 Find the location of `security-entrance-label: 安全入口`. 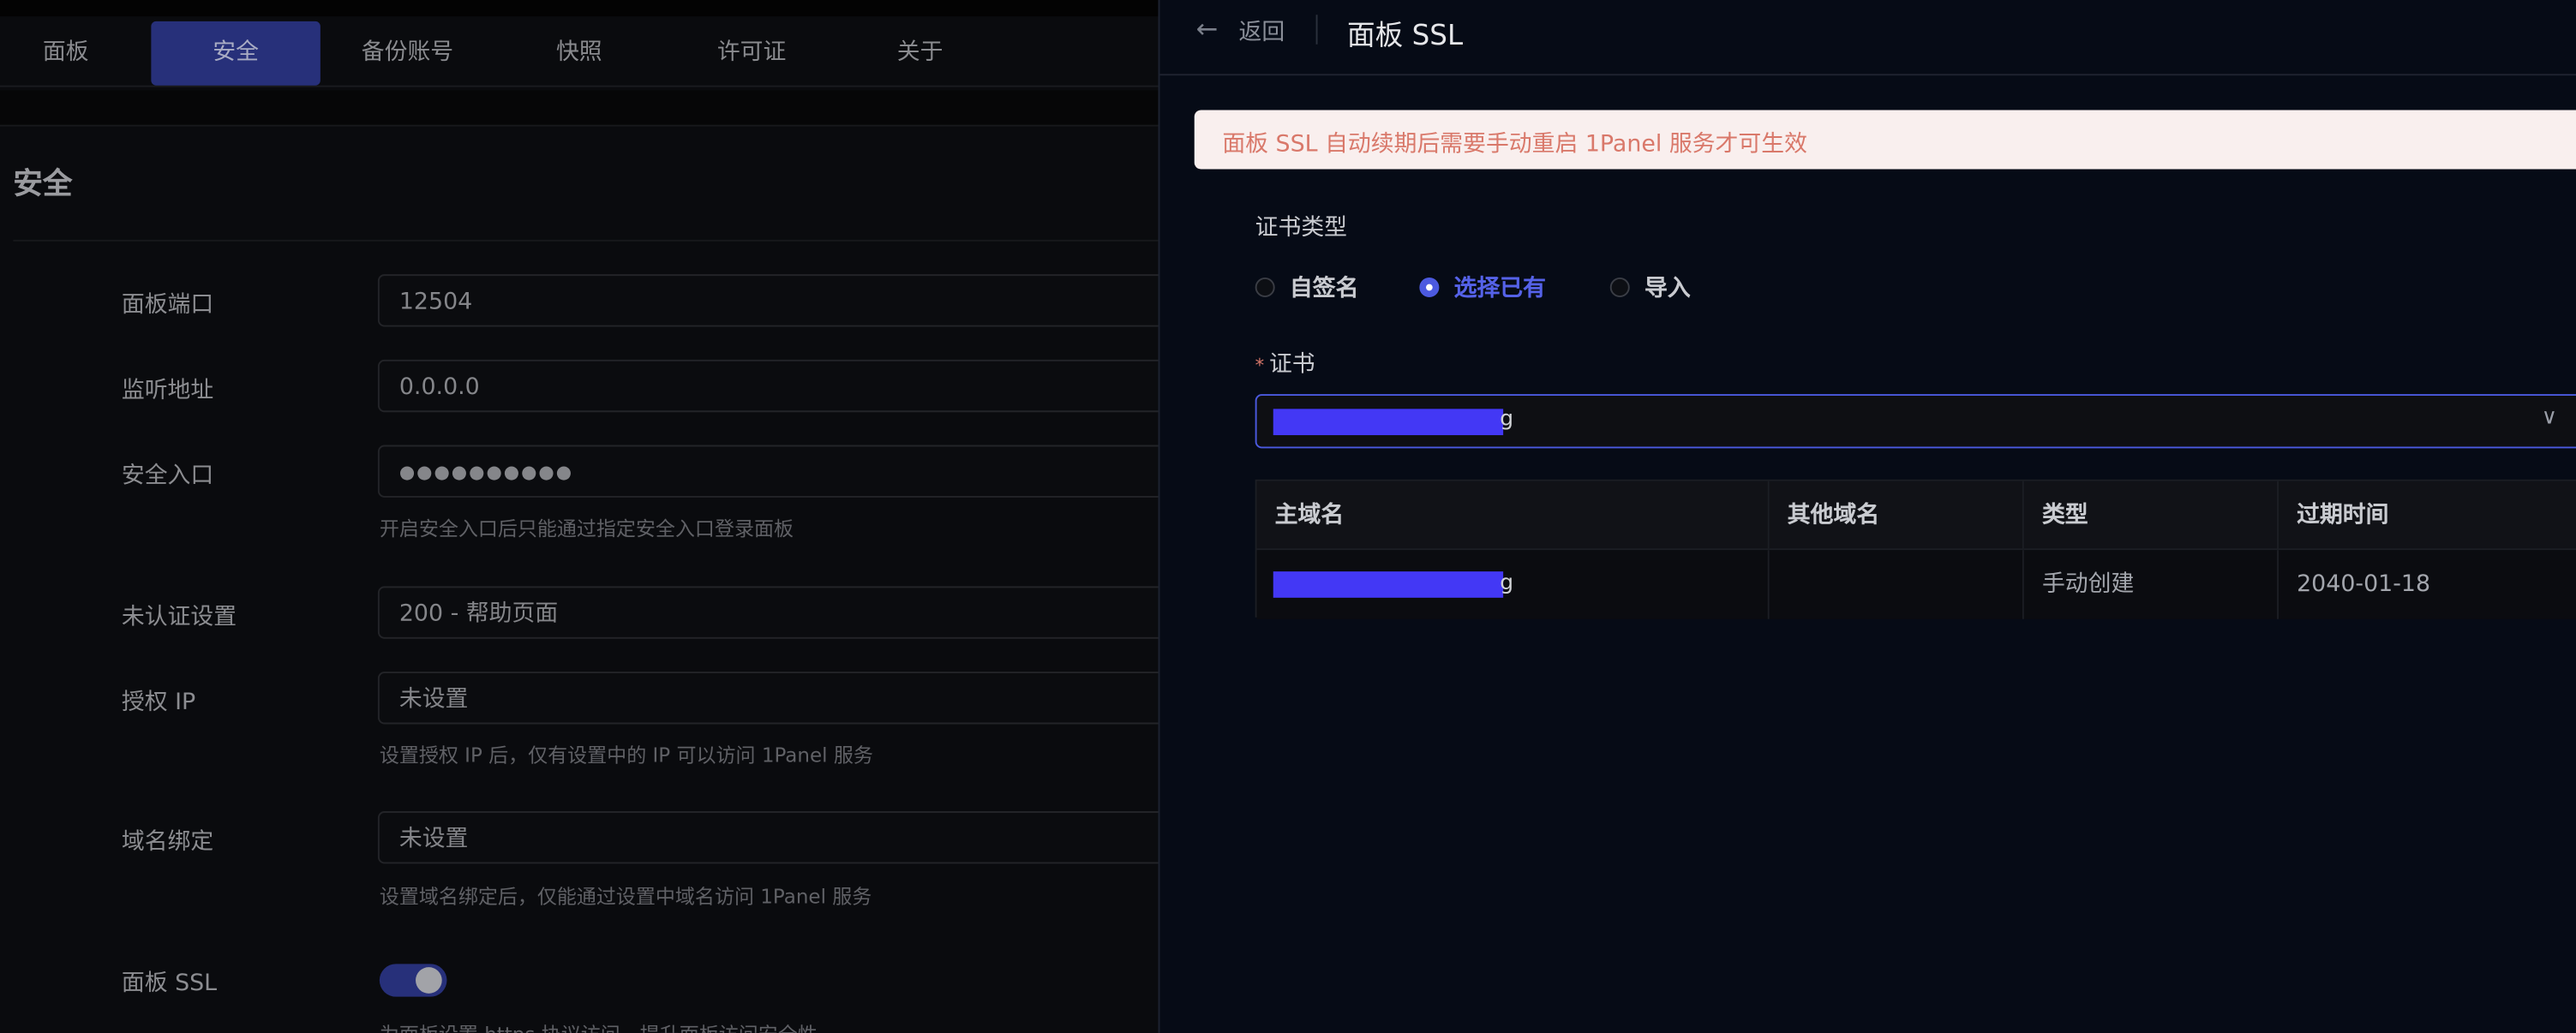

security-entrance-label: 安全入口 is located at coordinates (167, 476).